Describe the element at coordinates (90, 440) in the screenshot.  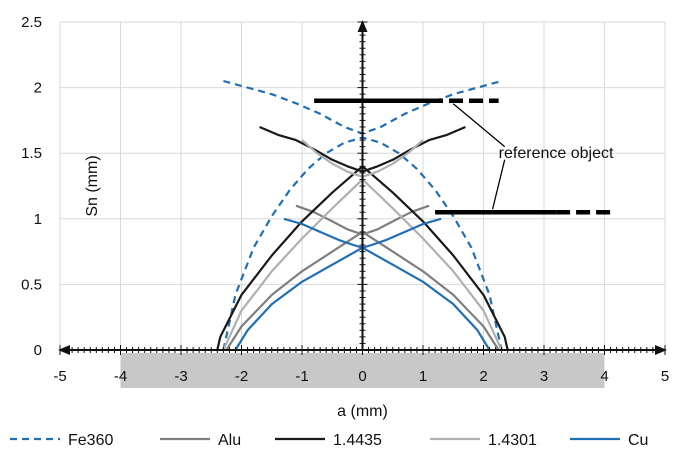
I see `legend-label-Fe360: Fe360` at that location.